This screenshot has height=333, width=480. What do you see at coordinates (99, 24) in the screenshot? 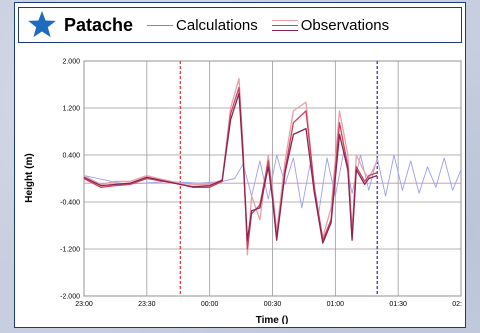
I see `station-name: Patache` at bounding box center [99, 24].